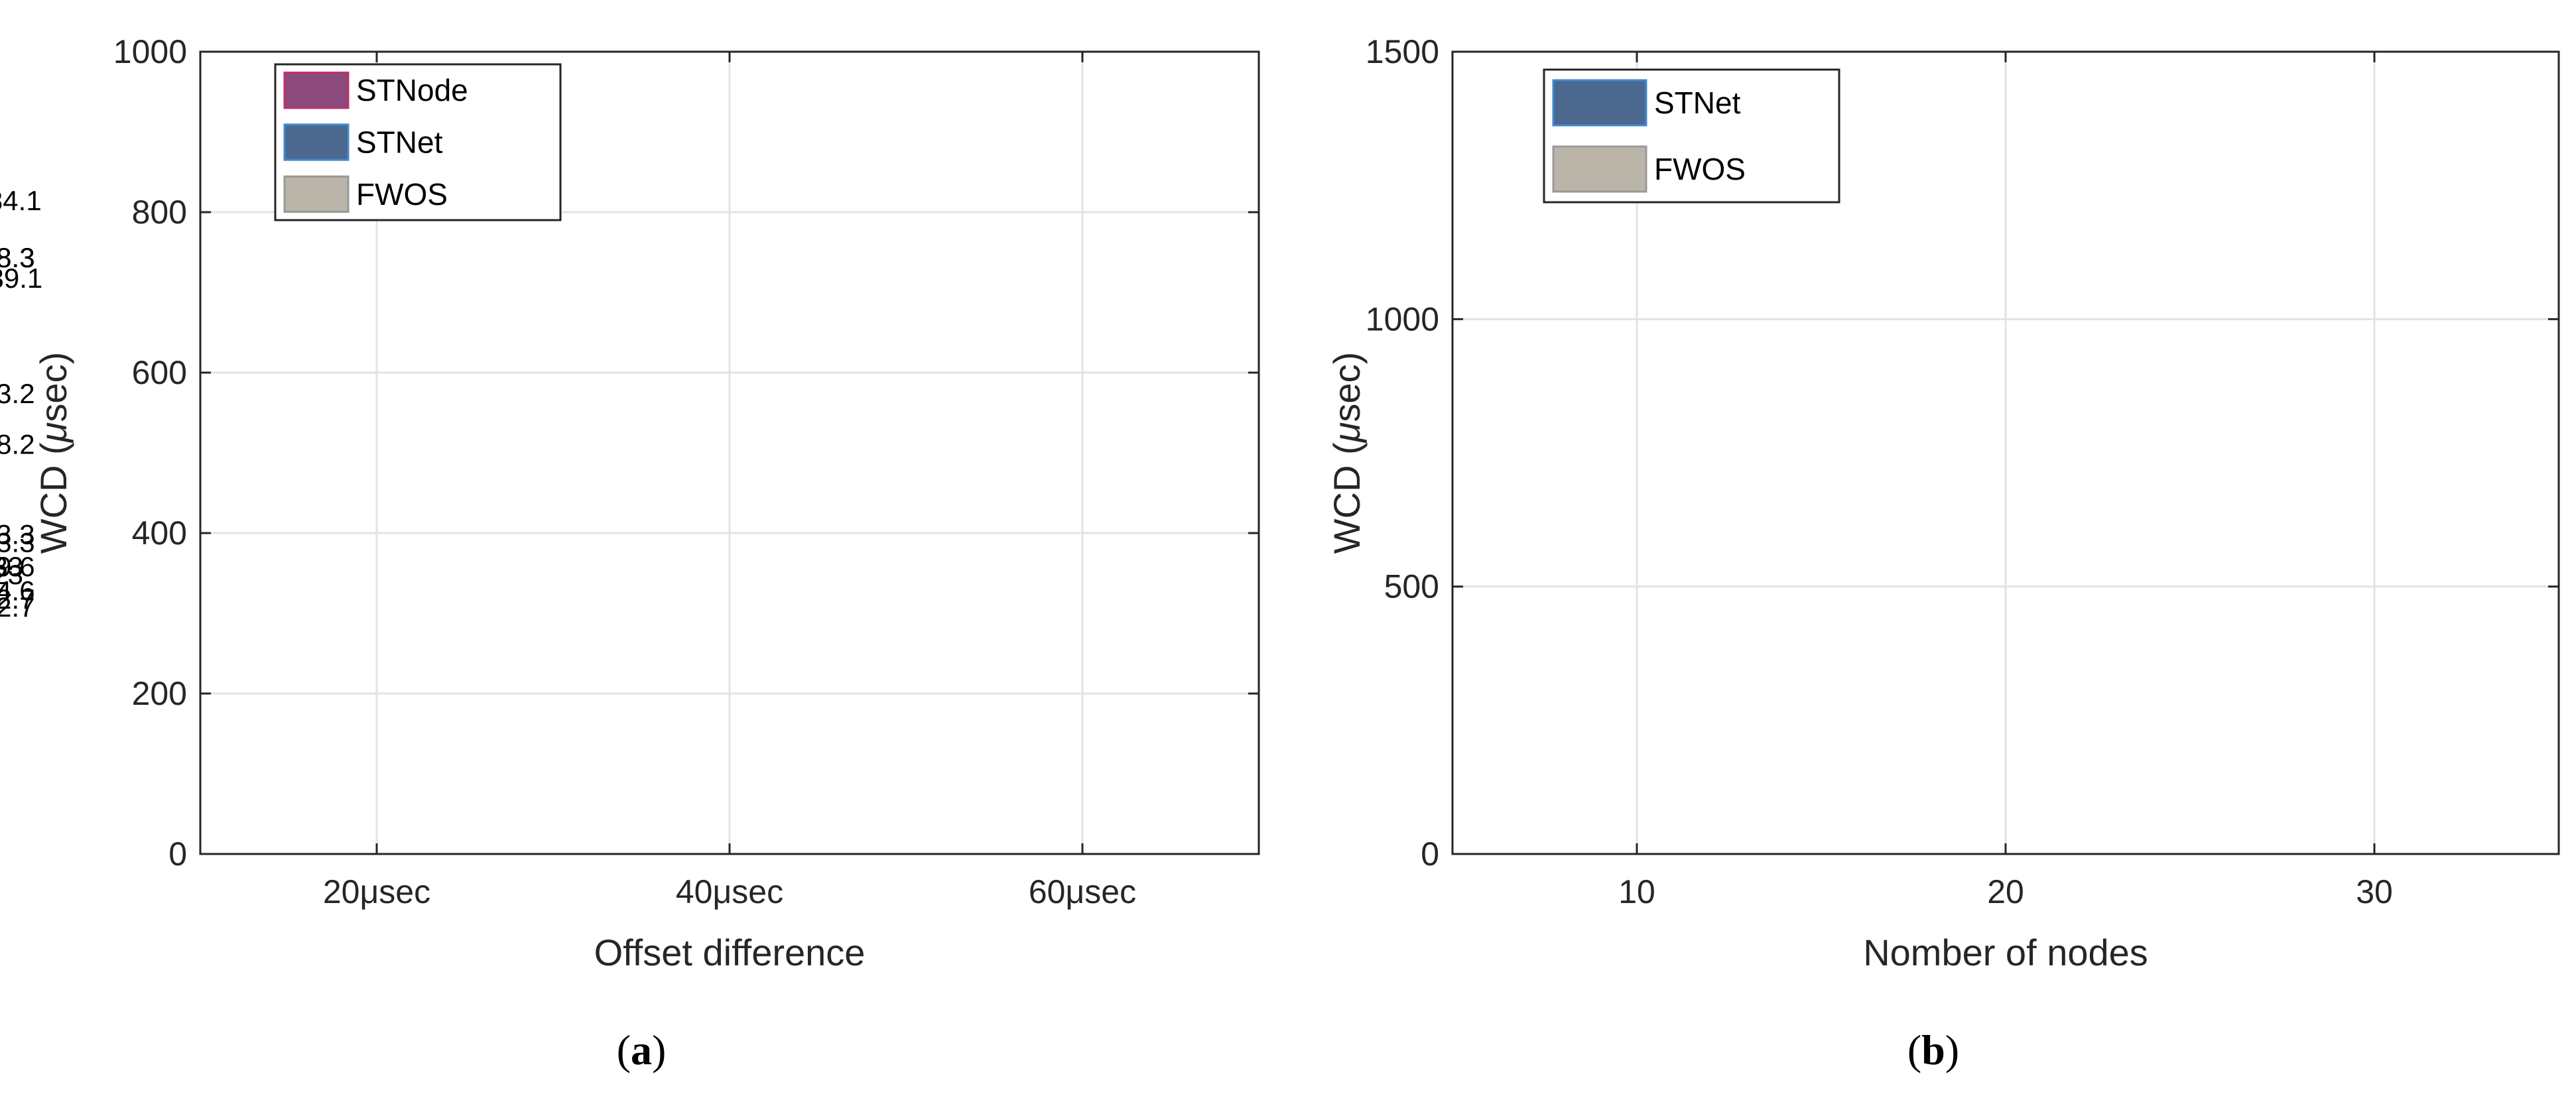 The width and height of the screenshot is (2576, 1094). I want to click on data-label: 823.2, so click(18, 393).